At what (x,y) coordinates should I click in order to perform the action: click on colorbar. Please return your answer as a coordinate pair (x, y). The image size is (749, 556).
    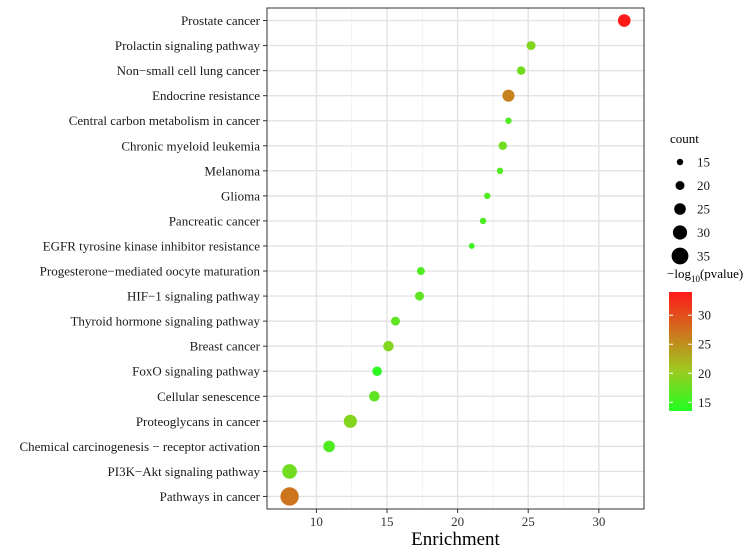
    Looking at the image, I should click on (680, 351).